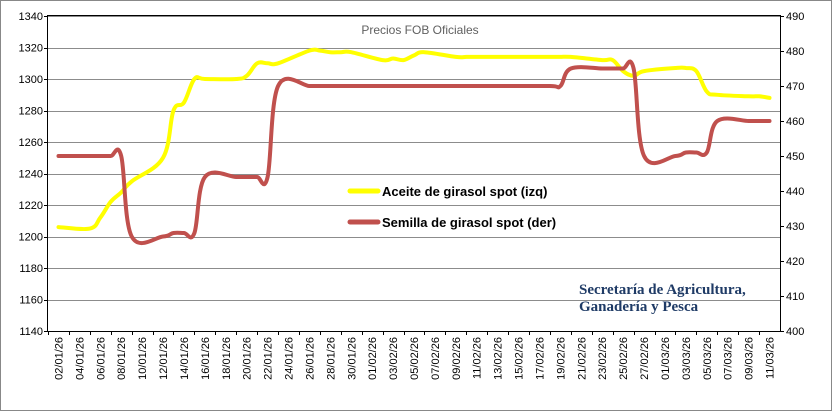 Image resolution: width=833 pixels, height=412 pixels. What do you see at coordinates (415, 358) in the screenshot?
I see `x-tick-label: 05/02/26` at bounding box center [415, 358].